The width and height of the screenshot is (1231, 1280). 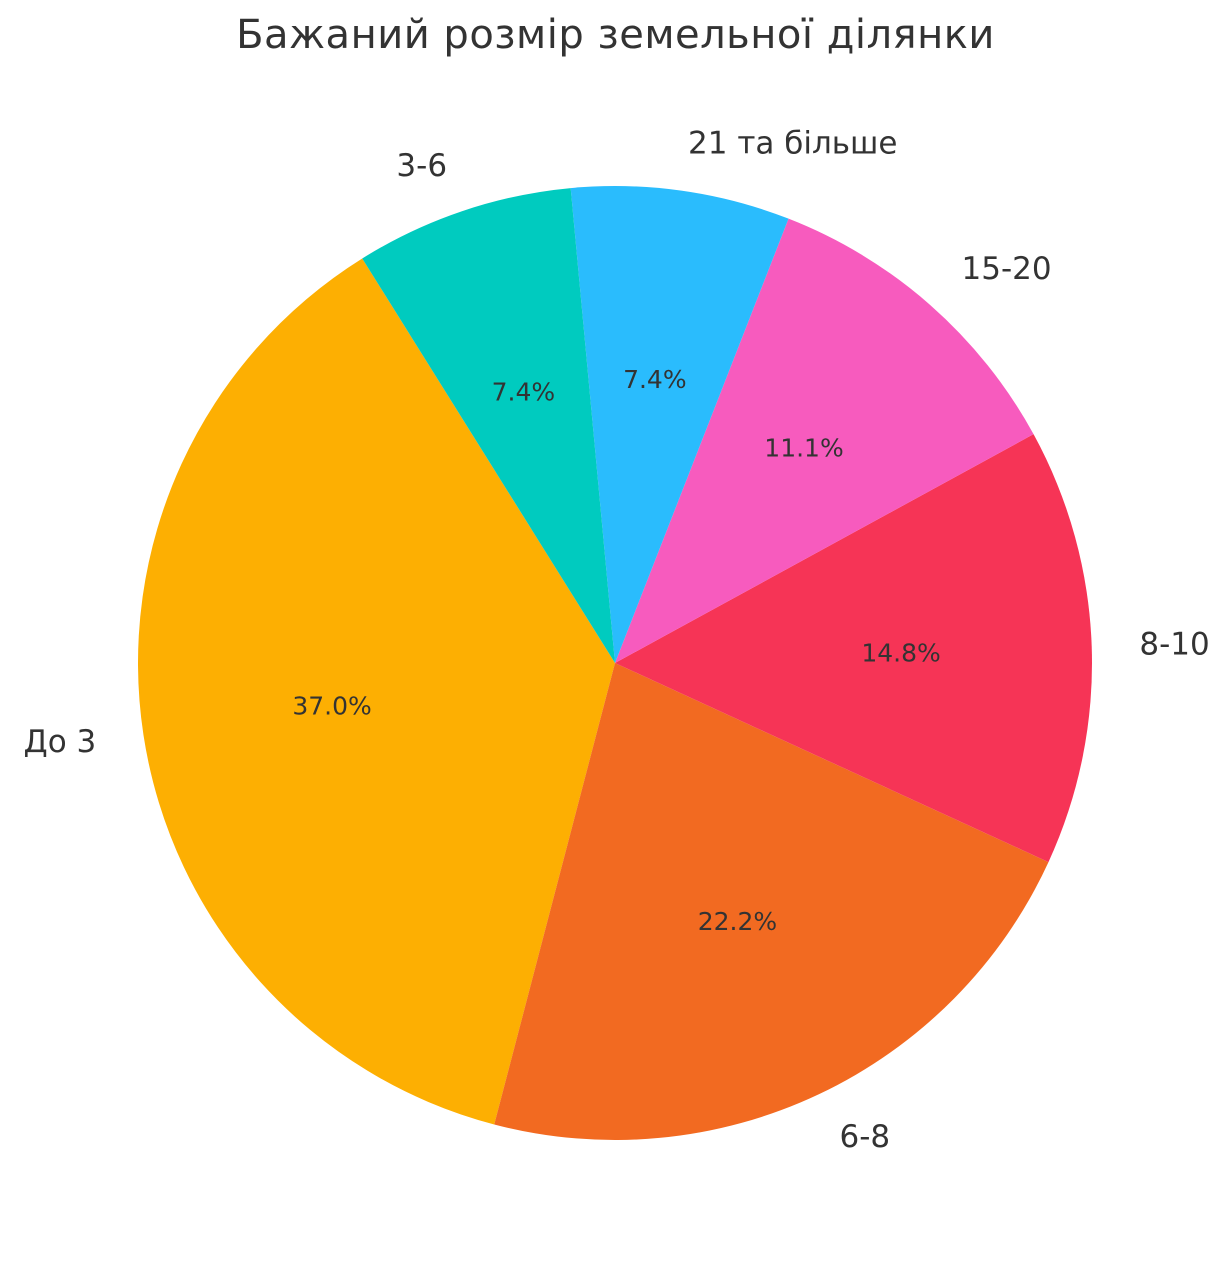 I want to click on slice-percent-label: 37.0%, so click(x=331, y=706).